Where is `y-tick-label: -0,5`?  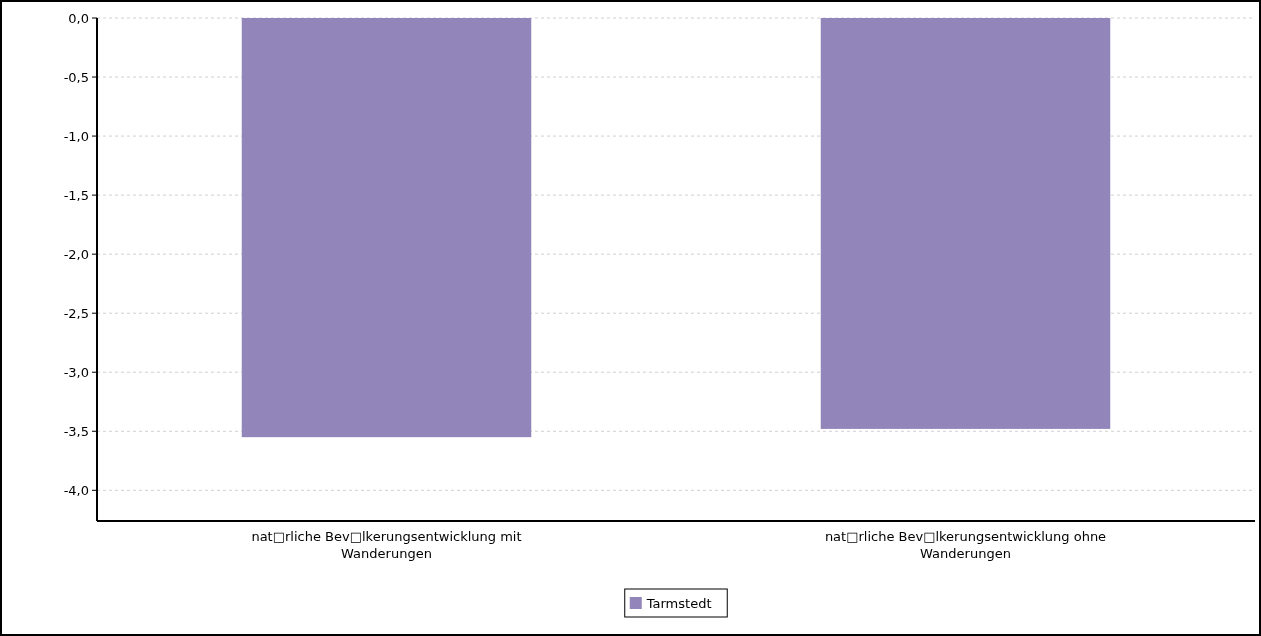 y-tick-label: -0,5 is located at coordinates (76, 77).